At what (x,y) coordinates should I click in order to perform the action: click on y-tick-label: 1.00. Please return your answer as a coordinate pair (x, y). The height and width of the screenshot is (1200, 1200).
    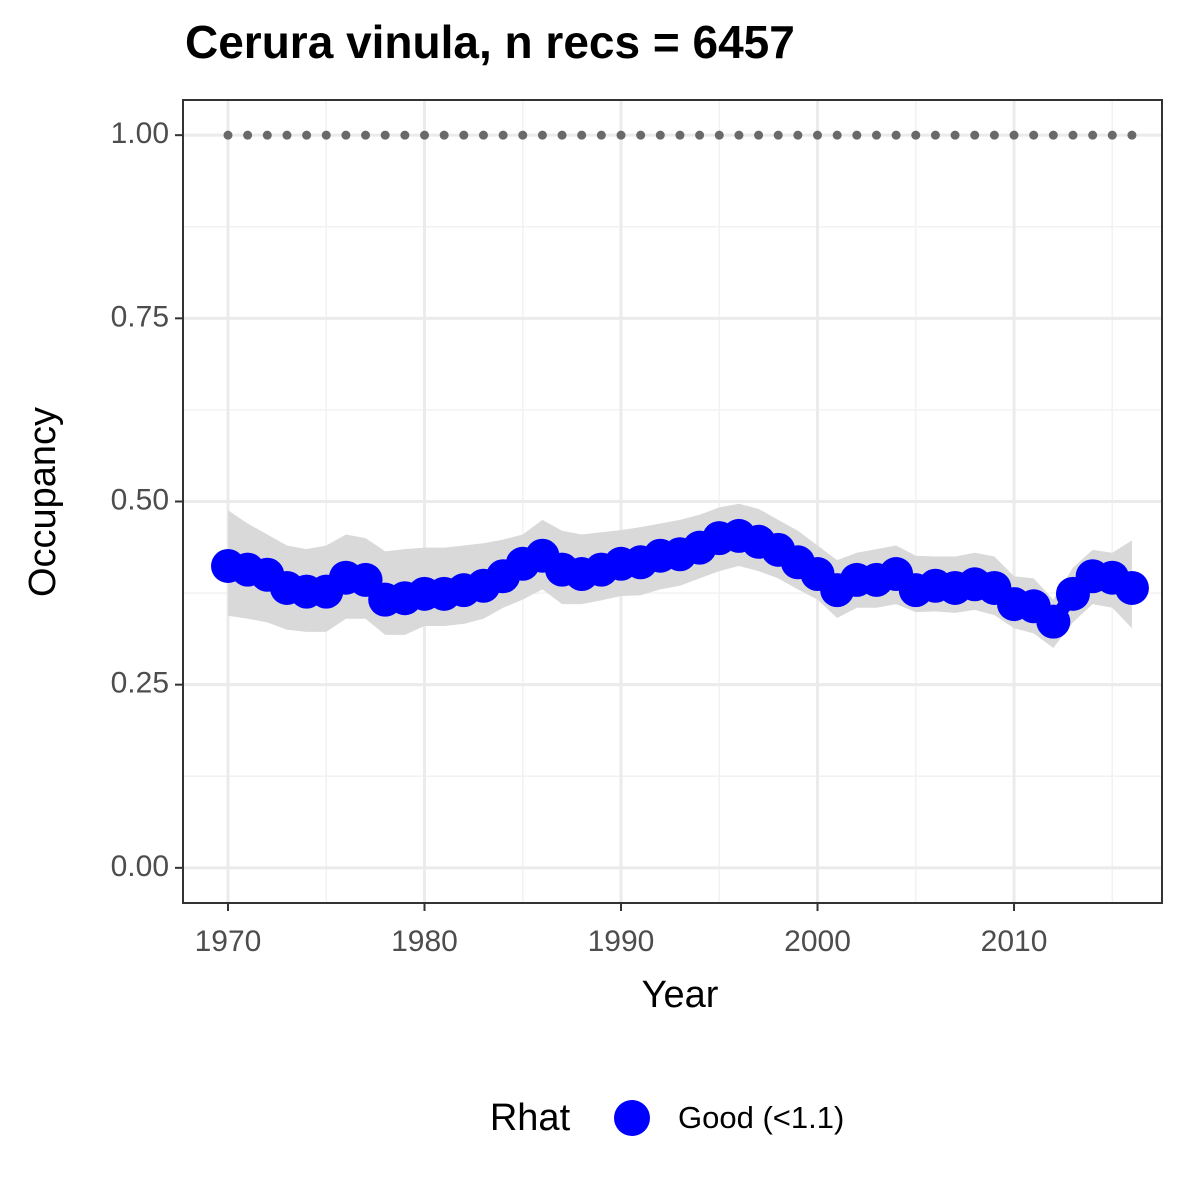
    Looking at the image, I should click on (140, 133).